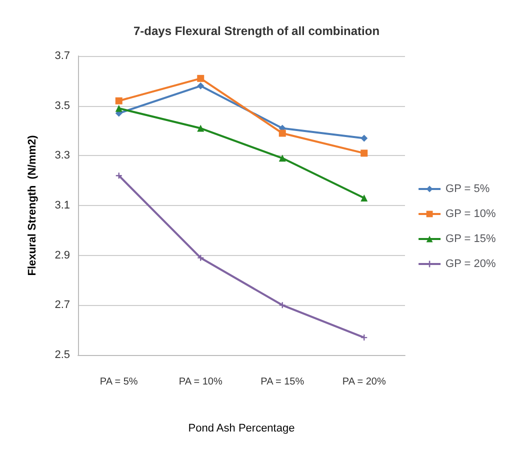  Describe the element at coordinates (256, 31) in the screenshot. I see `chart-title: 7-days Flexural Strength of all combination` at that location.